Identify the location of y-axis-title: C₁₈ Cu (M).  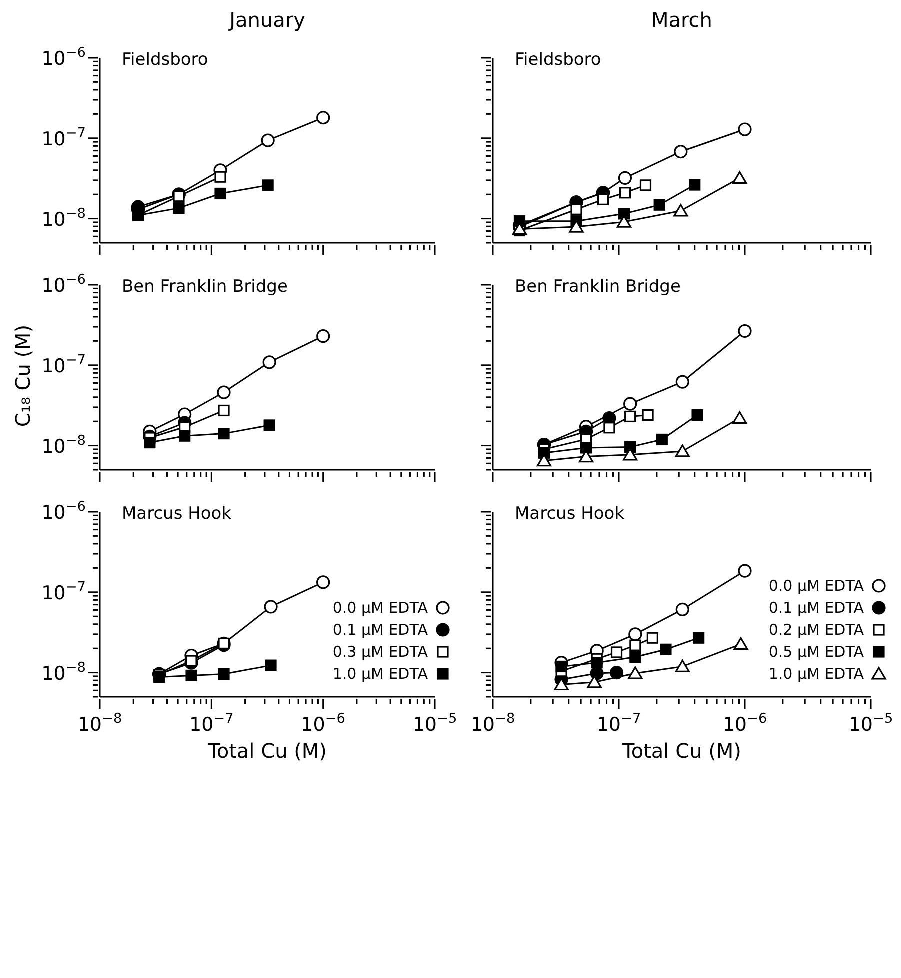
(23, 375).